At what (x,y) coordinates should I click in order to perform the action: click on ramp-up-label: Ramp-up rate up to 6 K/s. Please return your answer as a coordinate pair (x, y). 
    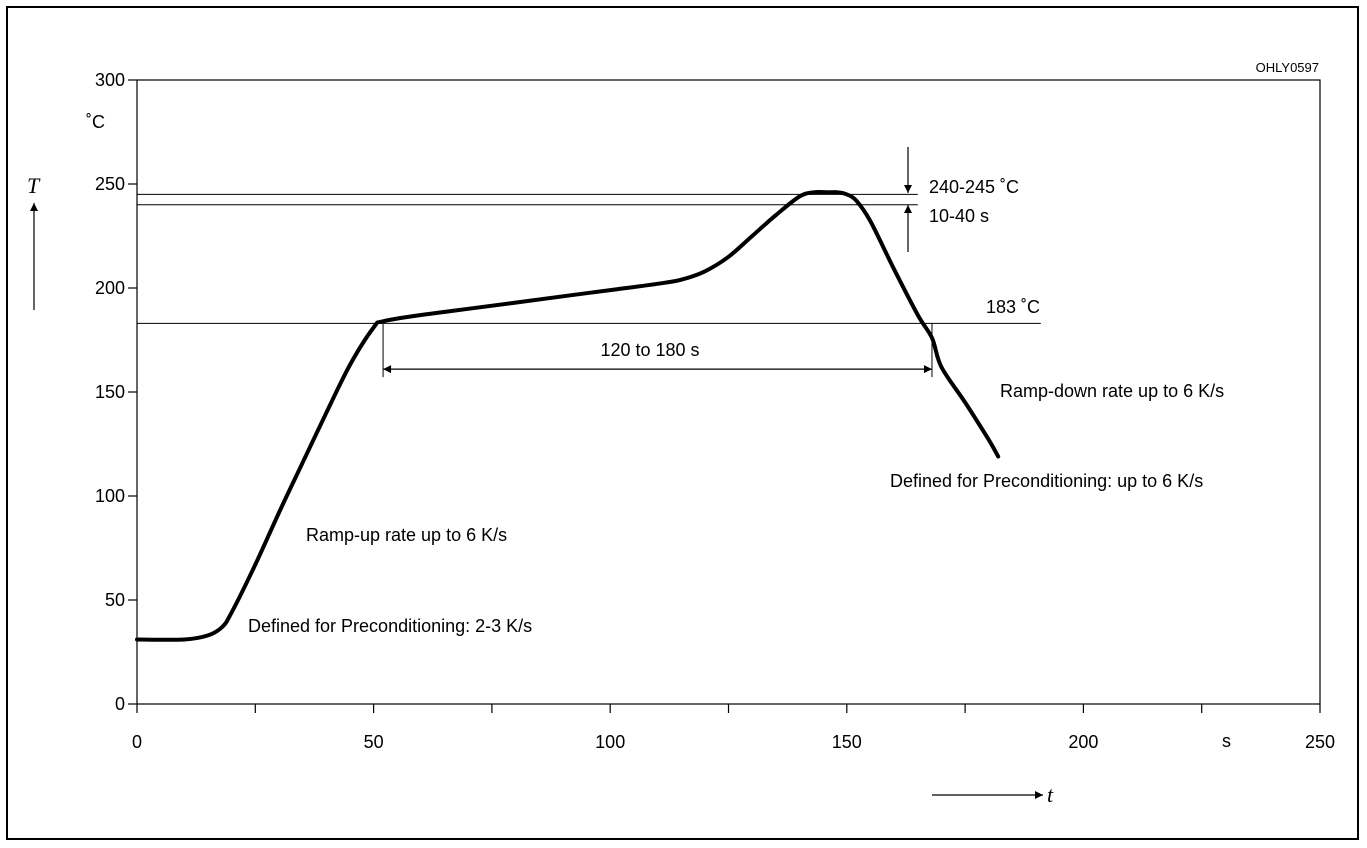
    Looking at the image, I should click on (406, 535).